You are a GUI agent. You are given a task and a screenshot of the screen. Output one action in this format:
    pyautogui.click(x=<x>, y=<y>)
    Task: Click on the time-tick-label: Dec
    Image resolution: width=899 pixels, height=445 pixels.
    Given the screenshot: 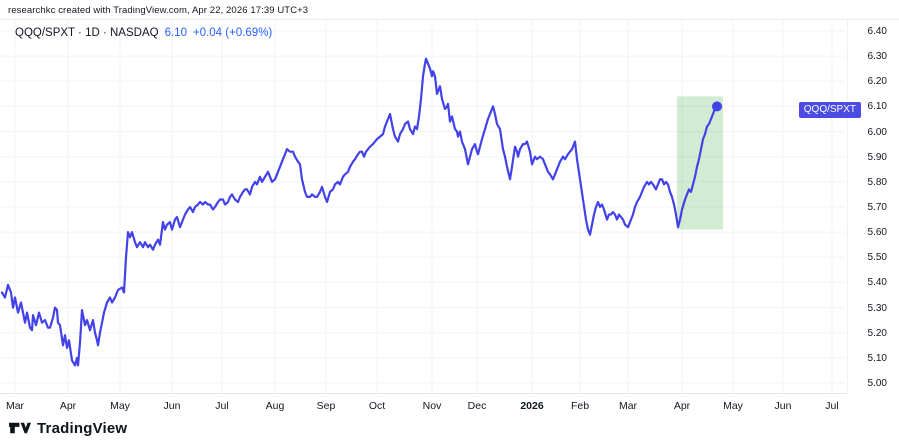 What is the action you would take?
    pyautogui.click(x=477, y=406)
    